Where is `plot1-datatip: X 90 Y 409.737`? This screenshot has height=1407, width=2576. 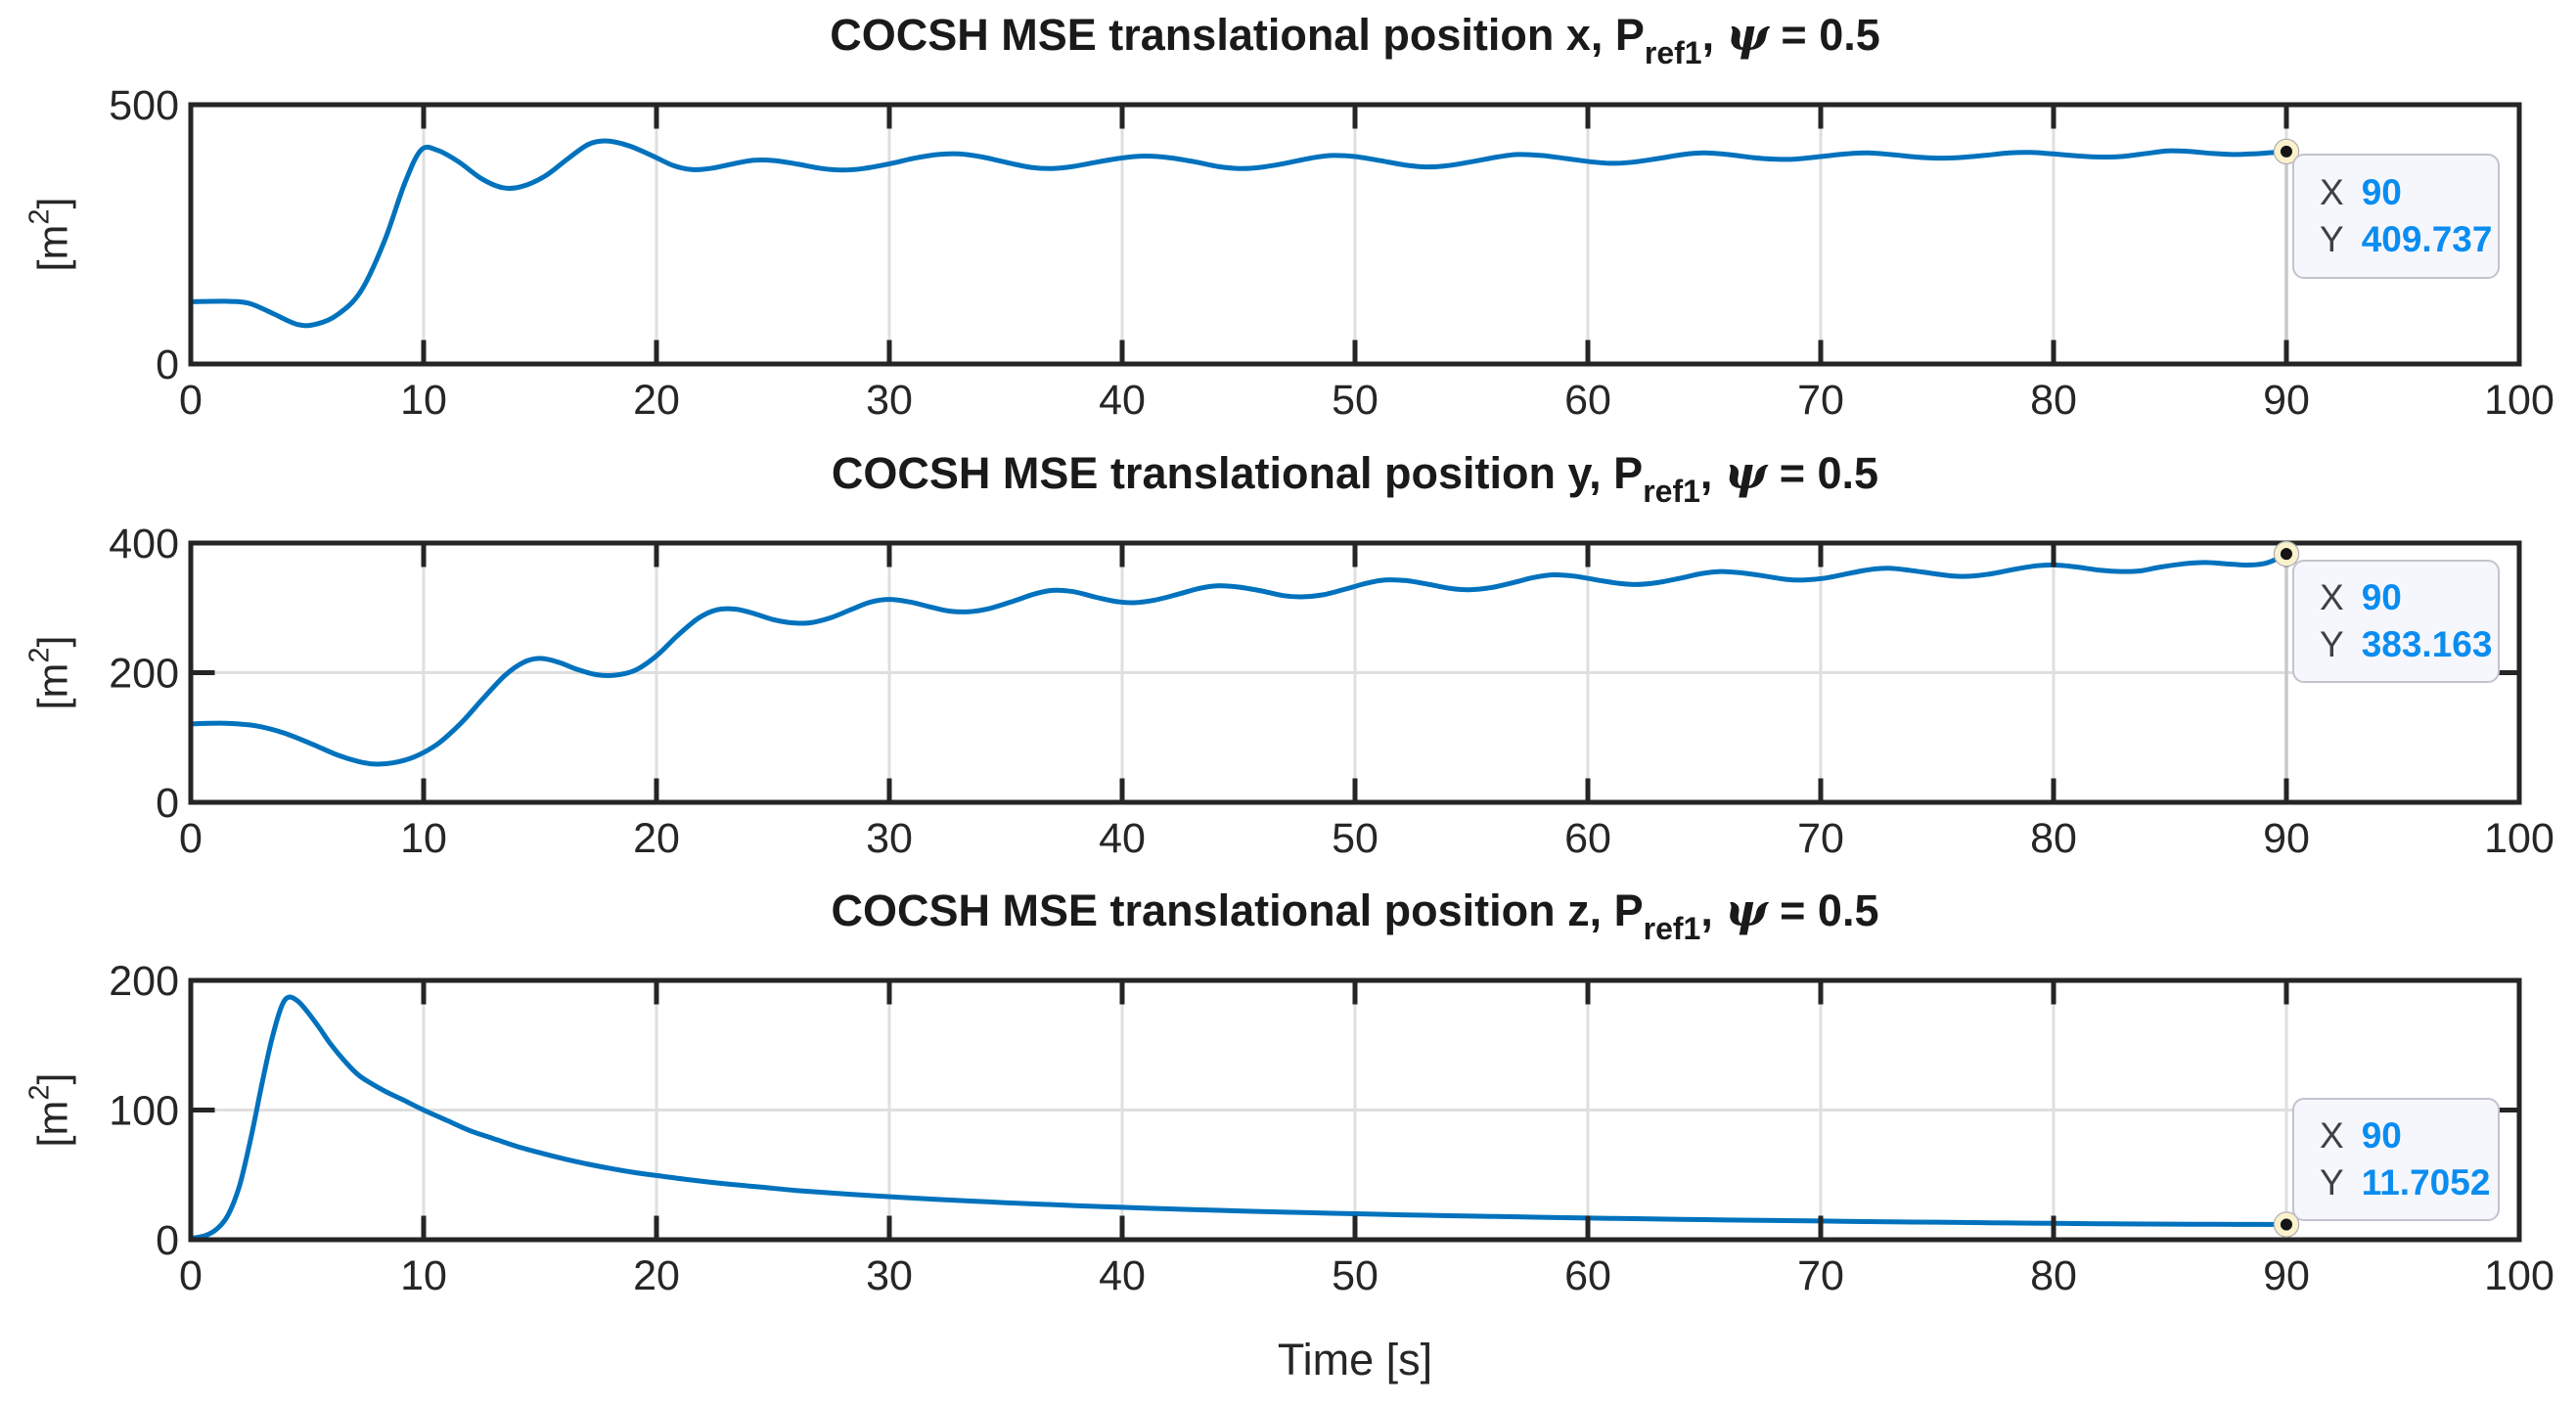
plot1-datatip: X 90 Y 409.737 is located at coordinates (2396, 217).